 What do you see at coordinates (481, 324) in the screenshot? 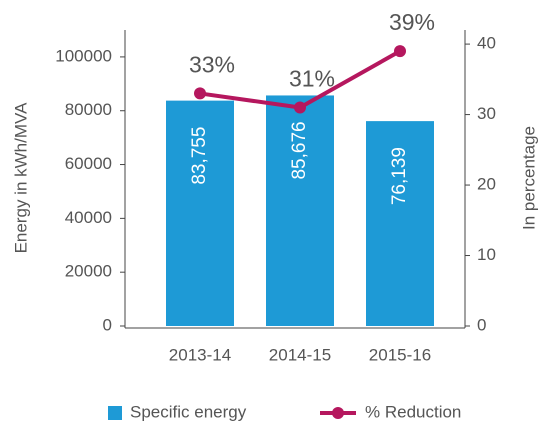
I see `y2-tick-label: 0` at bounding box center [481, 324].